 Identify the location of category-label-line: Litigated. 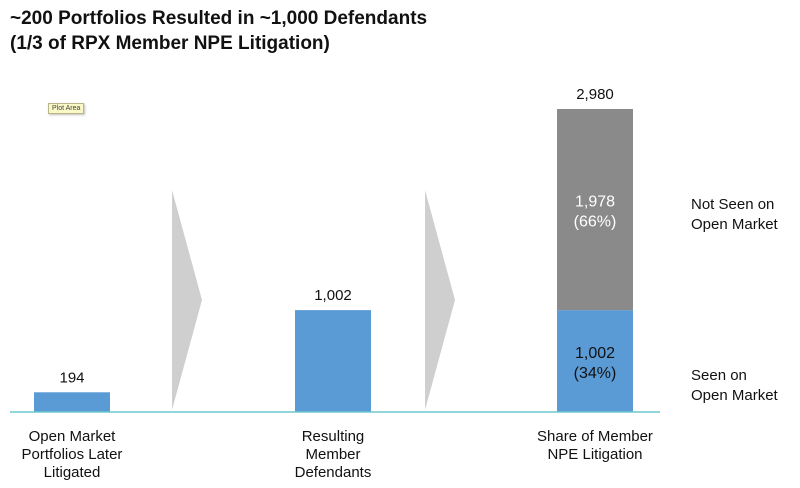
(72, 472).